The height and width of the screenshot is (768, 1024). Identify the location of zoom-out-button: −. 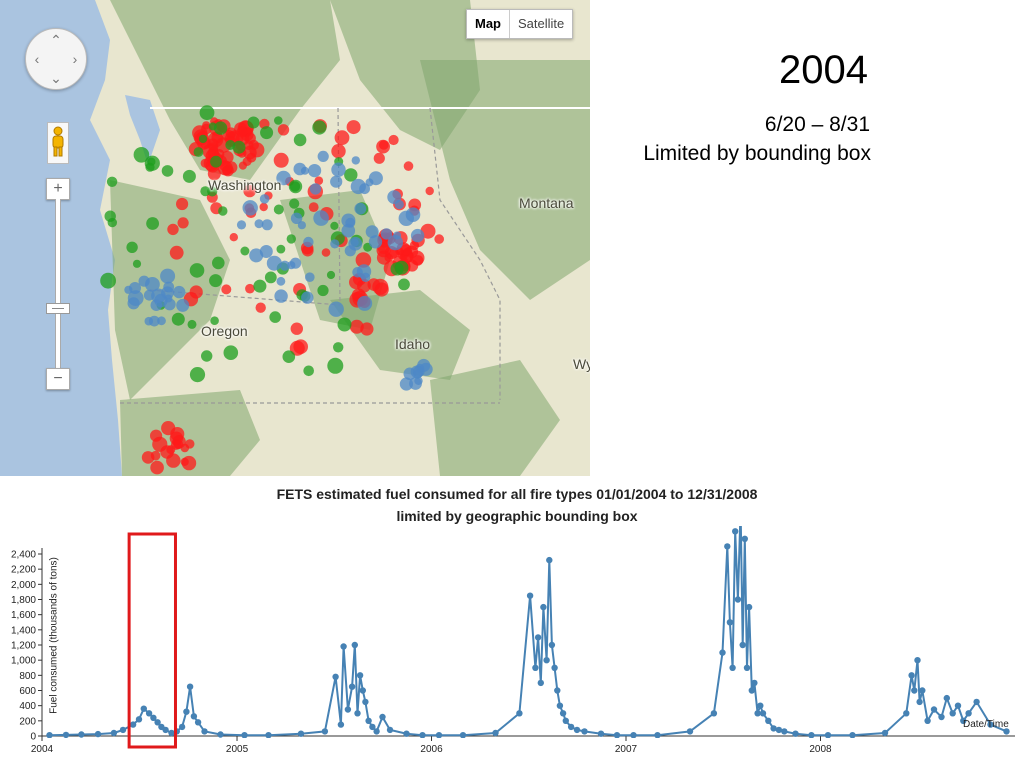
(58, 379).